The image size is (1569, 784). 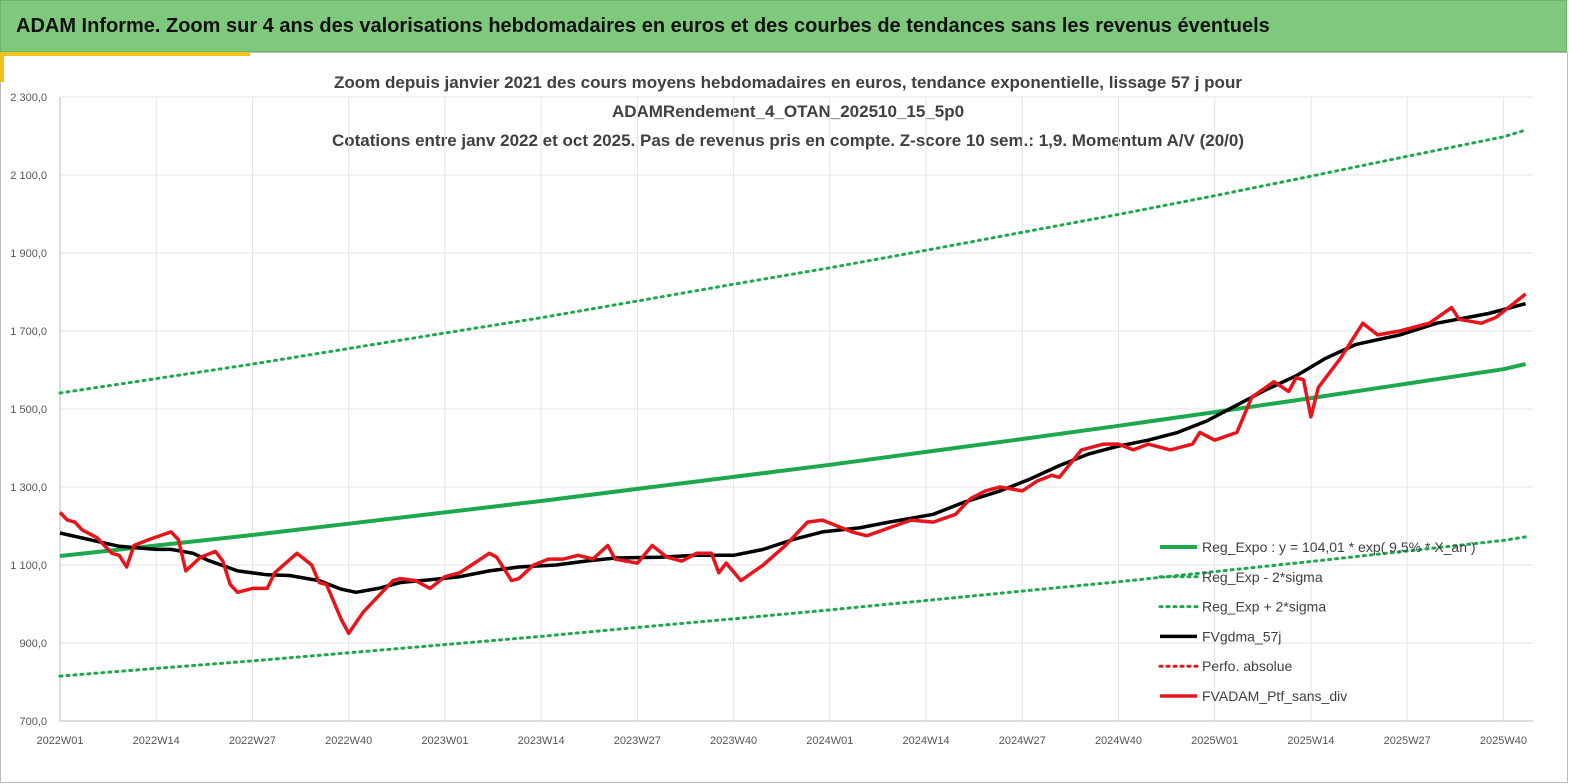 I want to click on x-tick-label: 2024W14, so click(x=925, y=741).